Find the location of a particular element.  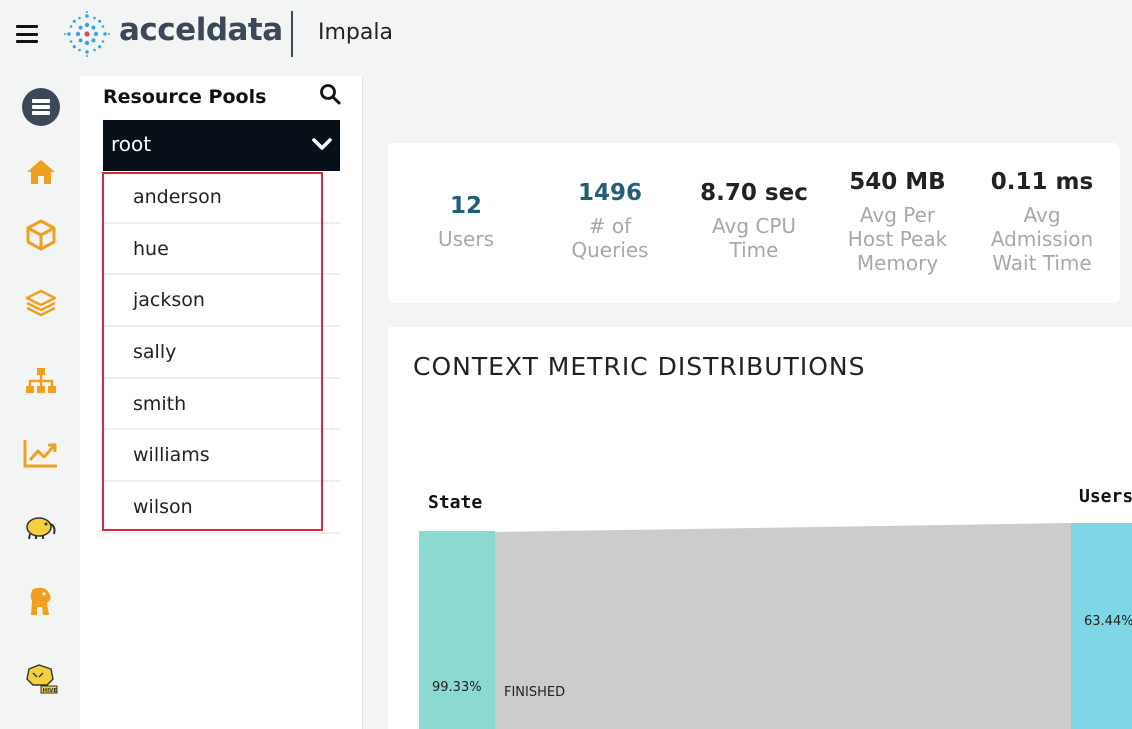

pool-option-anderson: anderson is located at coordinates (221, 198).